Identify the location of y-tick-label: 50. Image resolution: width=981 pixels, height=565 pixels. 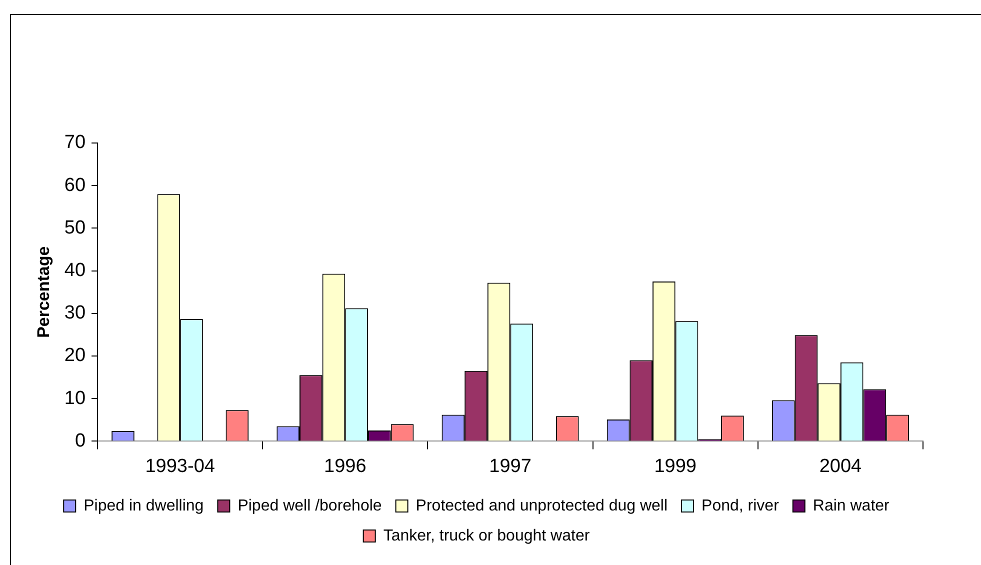
(75, 227).